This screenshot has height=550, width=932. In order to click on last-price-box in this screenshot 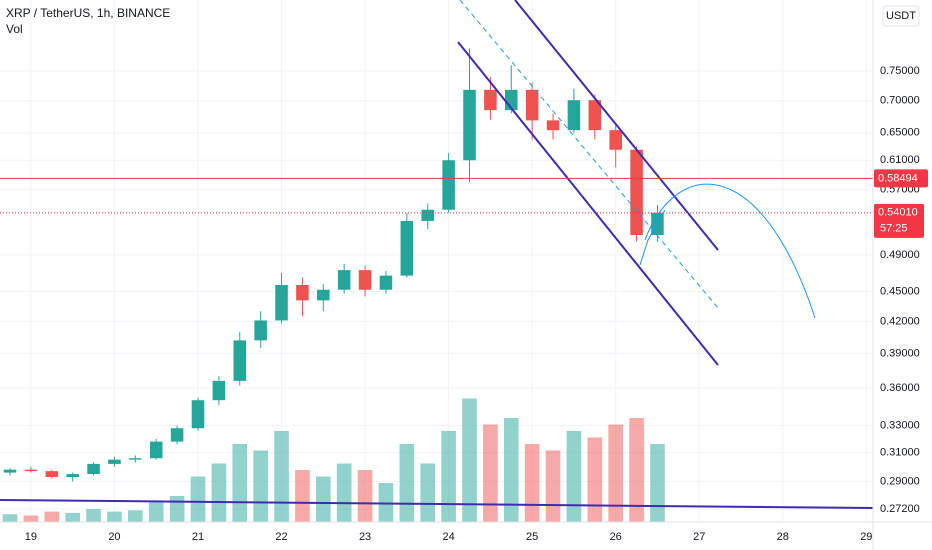, I will do `click(899, 220)`.